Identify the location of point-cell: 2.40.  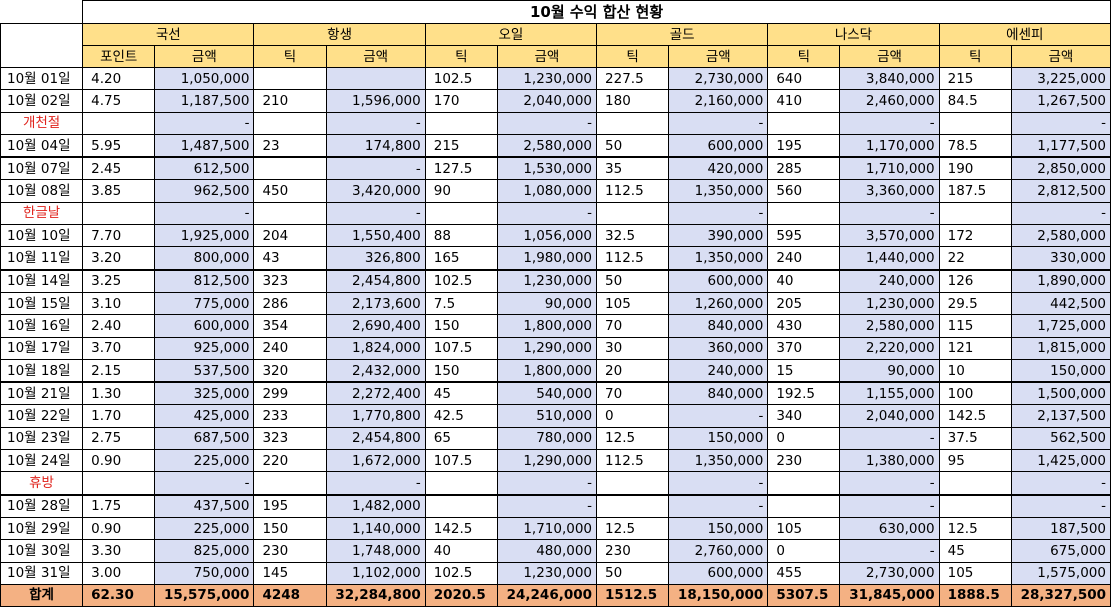
(119, 326).